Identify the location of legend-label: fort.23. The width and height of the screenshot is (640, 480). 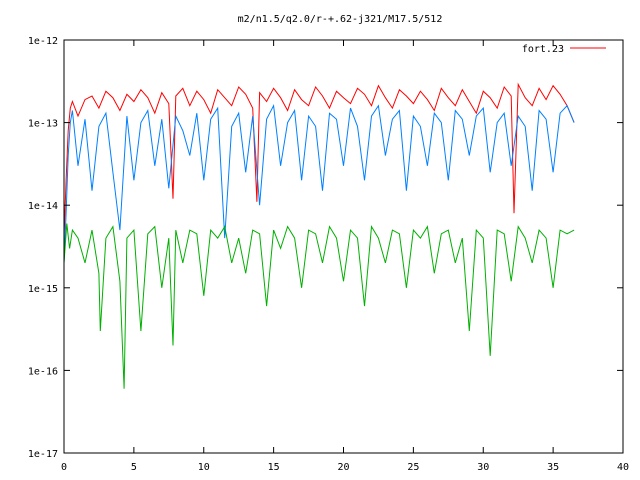
(543, 49).